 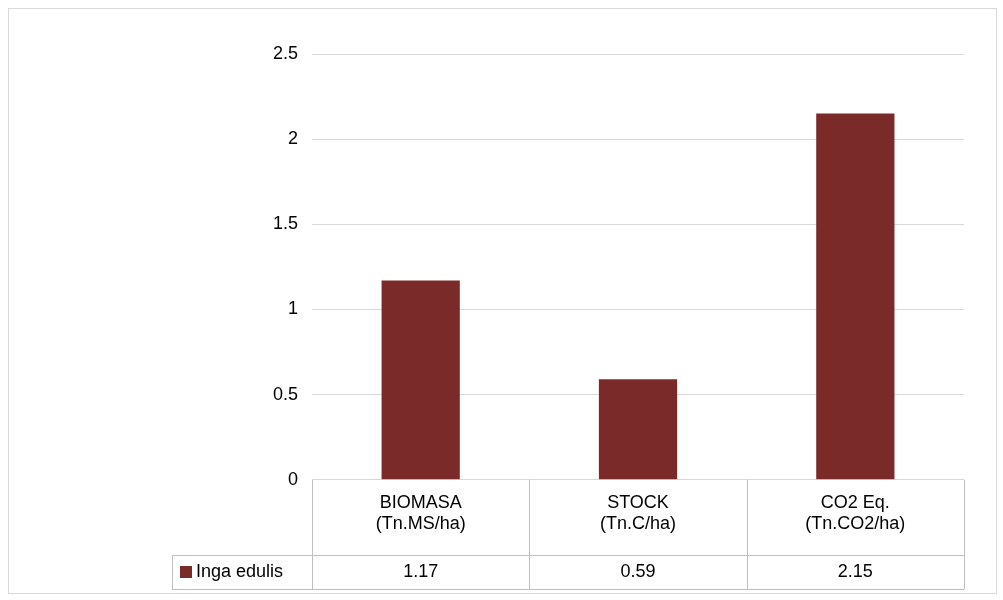 What do you see at coordinates (240, 570) in the screenshot?
I see `legend-label: Inga edulis` at bounding box center [240, 570].